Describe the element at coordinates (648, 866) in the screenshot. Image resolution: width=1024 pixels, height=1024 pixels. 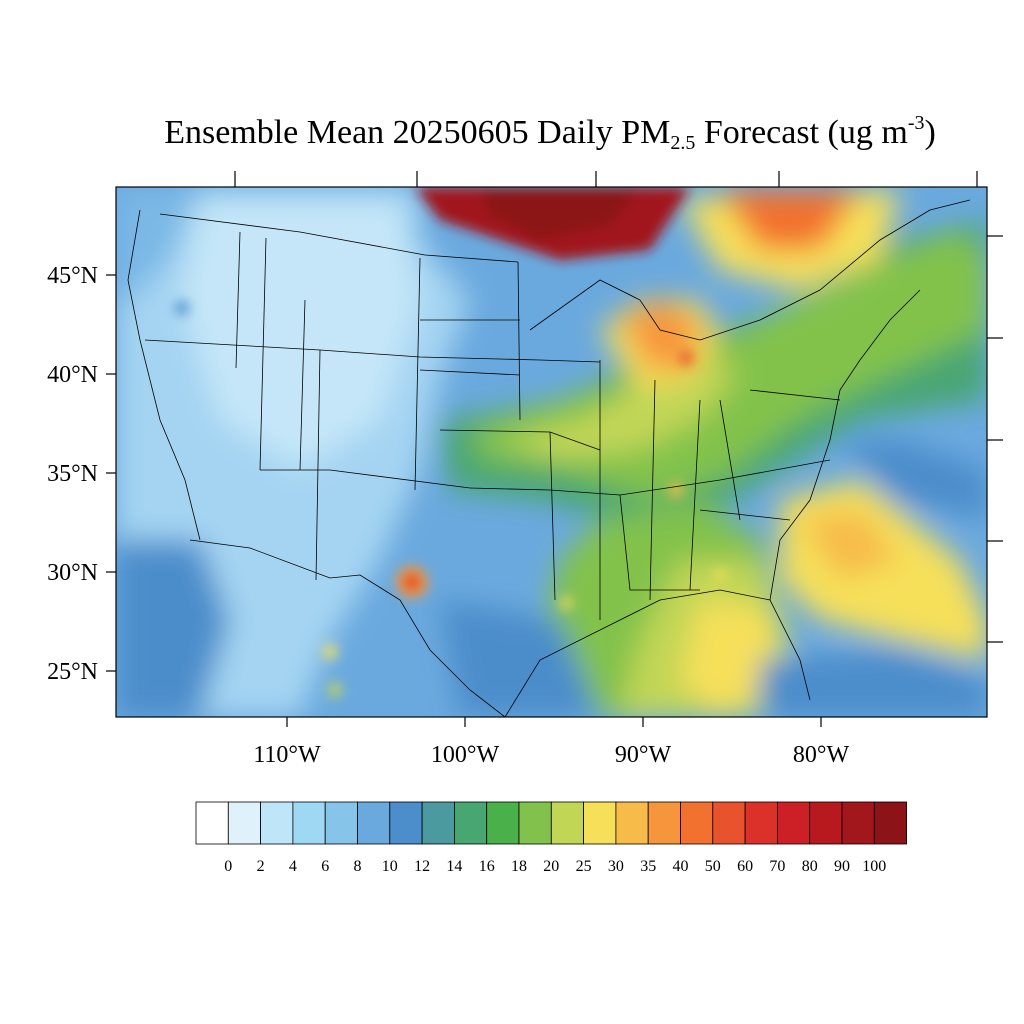
I see `colorbar-level-label: 35` at that location.